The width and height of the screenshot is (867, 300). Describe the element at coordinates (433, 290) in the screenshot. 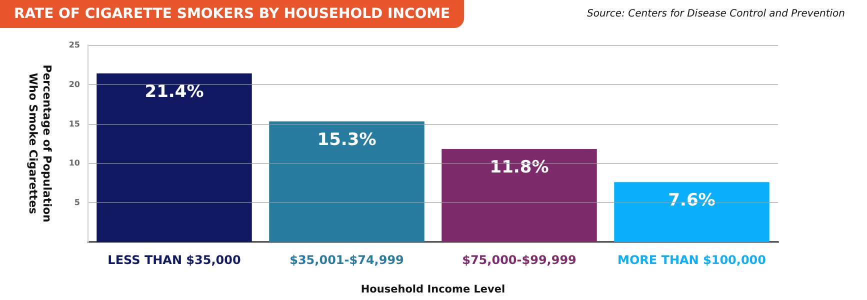

I see `x-axis-title: Household Income Level` at that location.